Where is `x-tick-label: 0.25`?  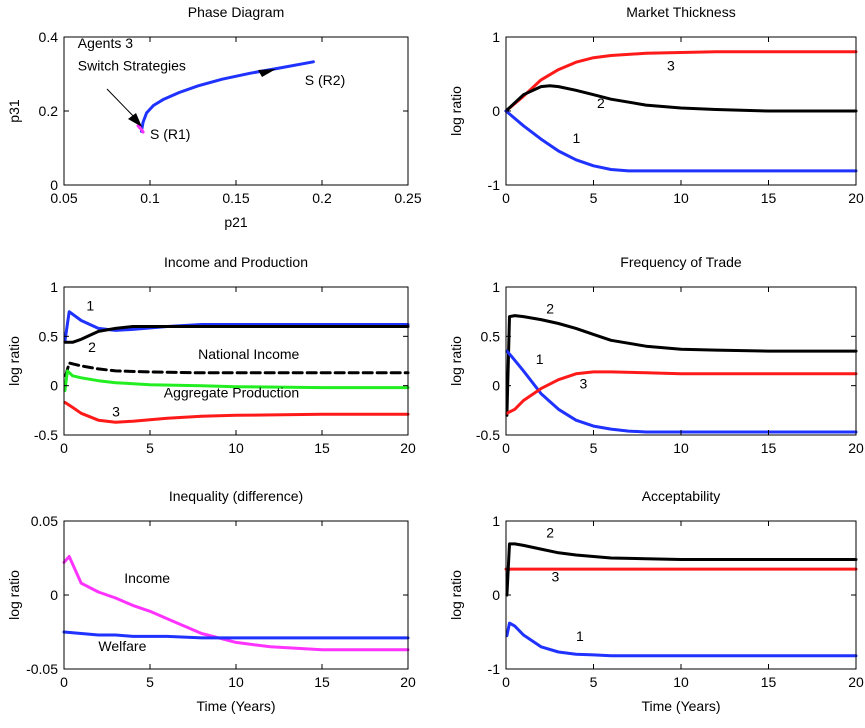 x-tick-label: 0.25 is located at coordinates (407, 198).